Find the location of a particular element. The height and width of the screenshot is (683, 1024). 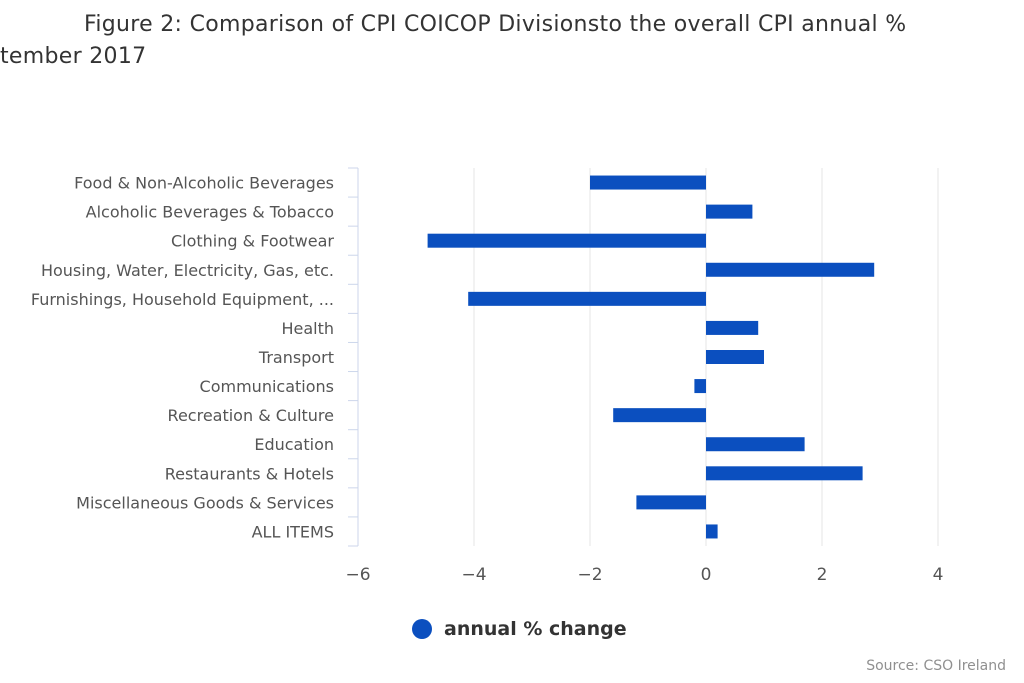

x-tick-label: −6 is located at coordinates (357, 575).